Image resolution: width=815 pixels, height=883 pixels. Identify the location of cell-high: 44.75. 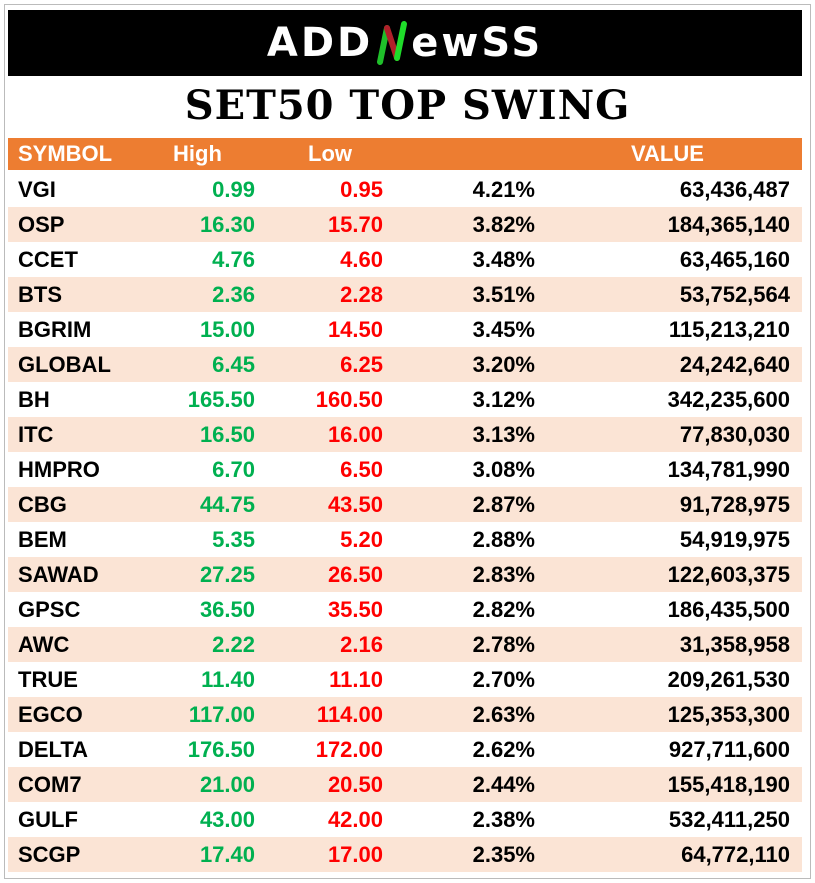
(227, 504).